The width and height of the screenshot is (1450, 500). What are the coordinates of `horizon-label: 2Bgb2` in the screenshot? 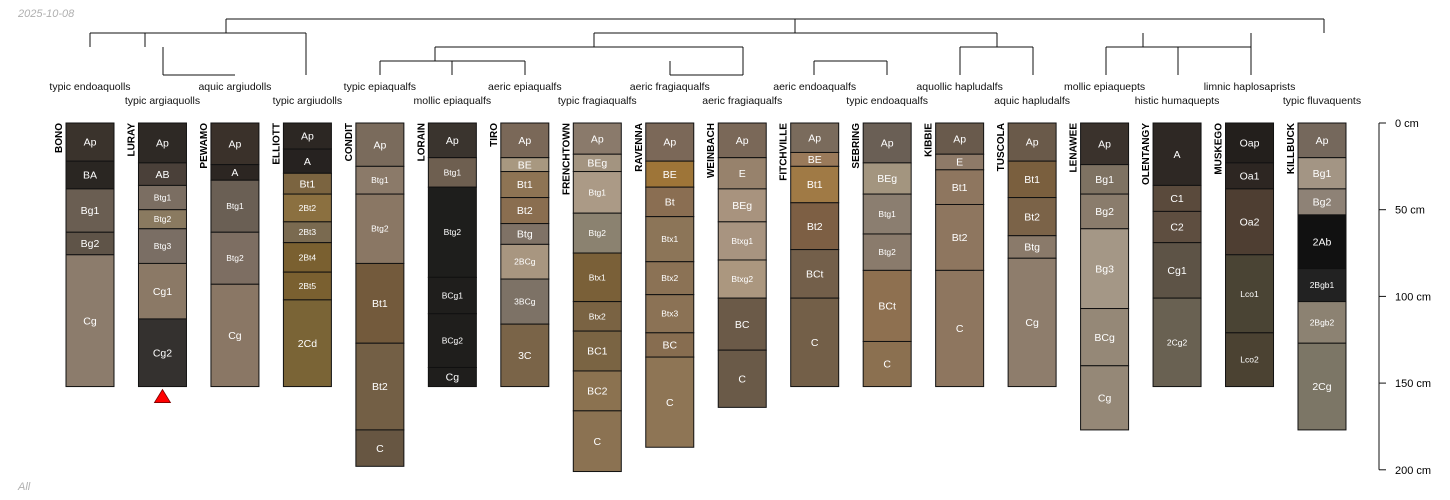 It's located at (1322, 322).